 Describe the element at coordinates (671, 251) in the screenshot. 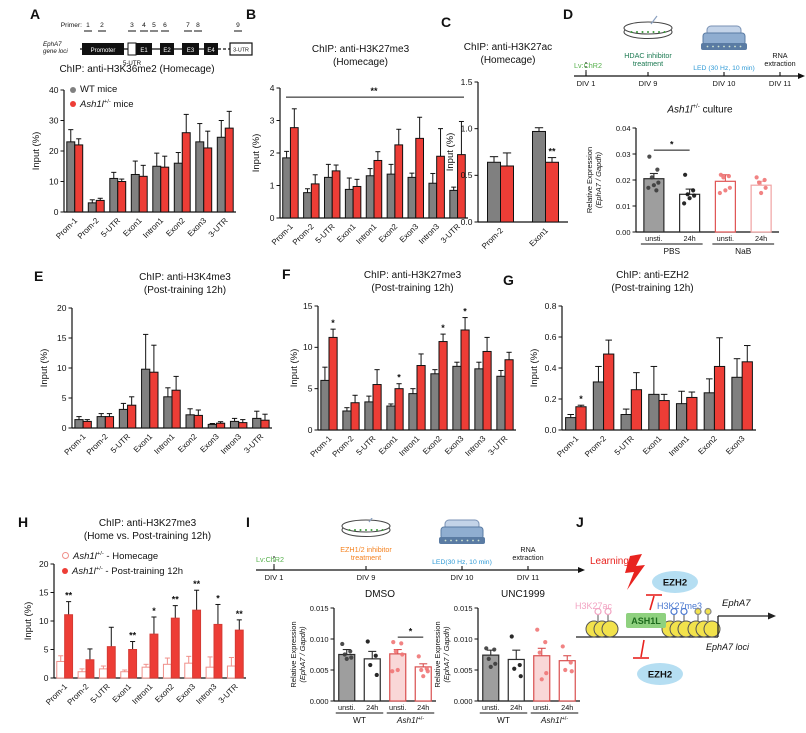

I see `svg-text: PBS` at that location.